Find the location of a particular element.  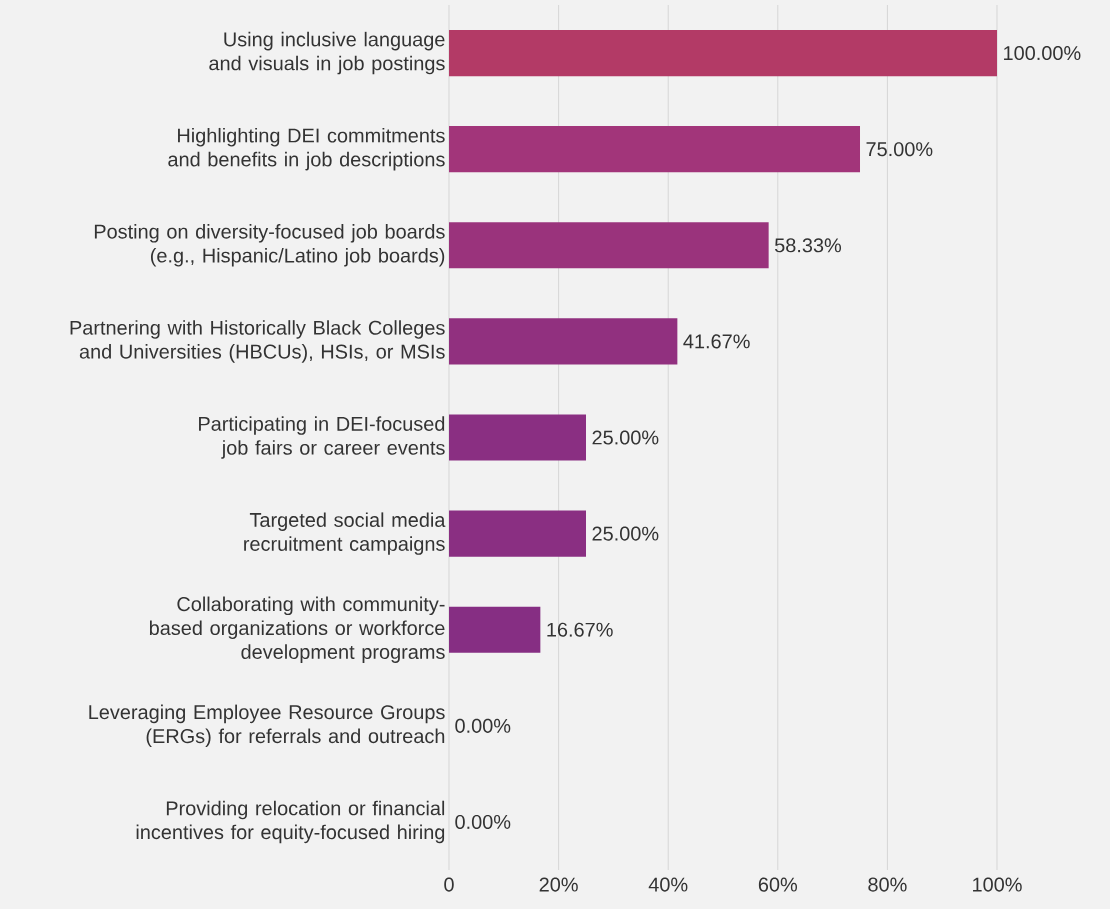

x-tick-label: 40% is located at coordinates (668, 884).